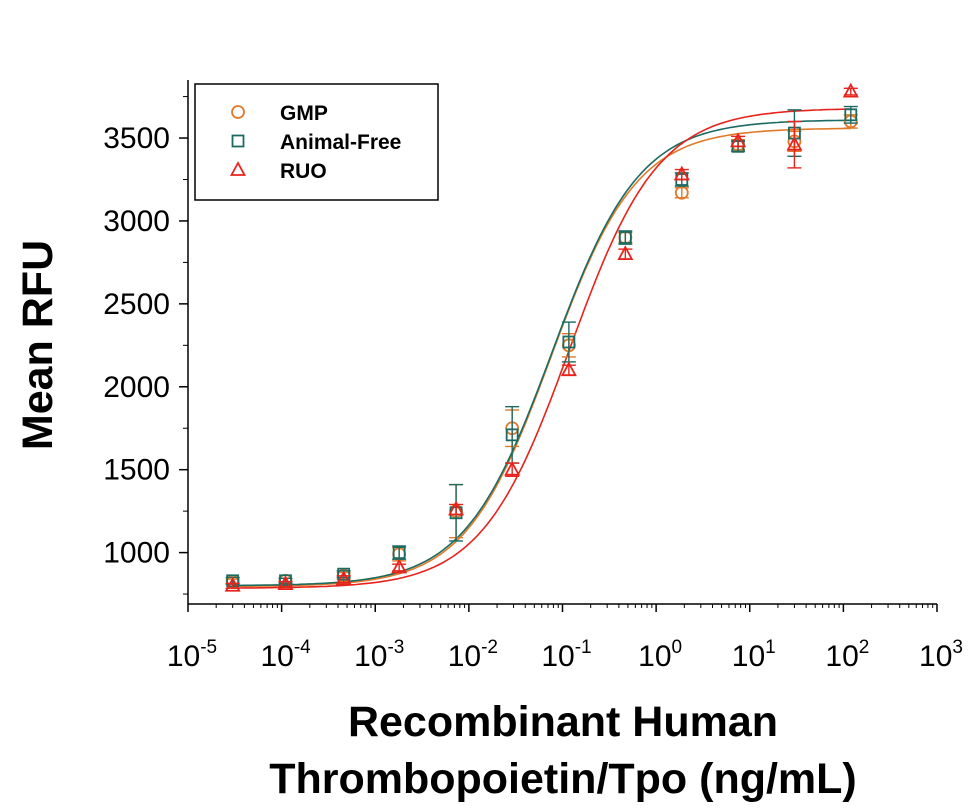  What do you see at coordinates (660, 655) in the screenshot?
I see `x-tick-label: 10⁰` at bounding box center [660, 655].